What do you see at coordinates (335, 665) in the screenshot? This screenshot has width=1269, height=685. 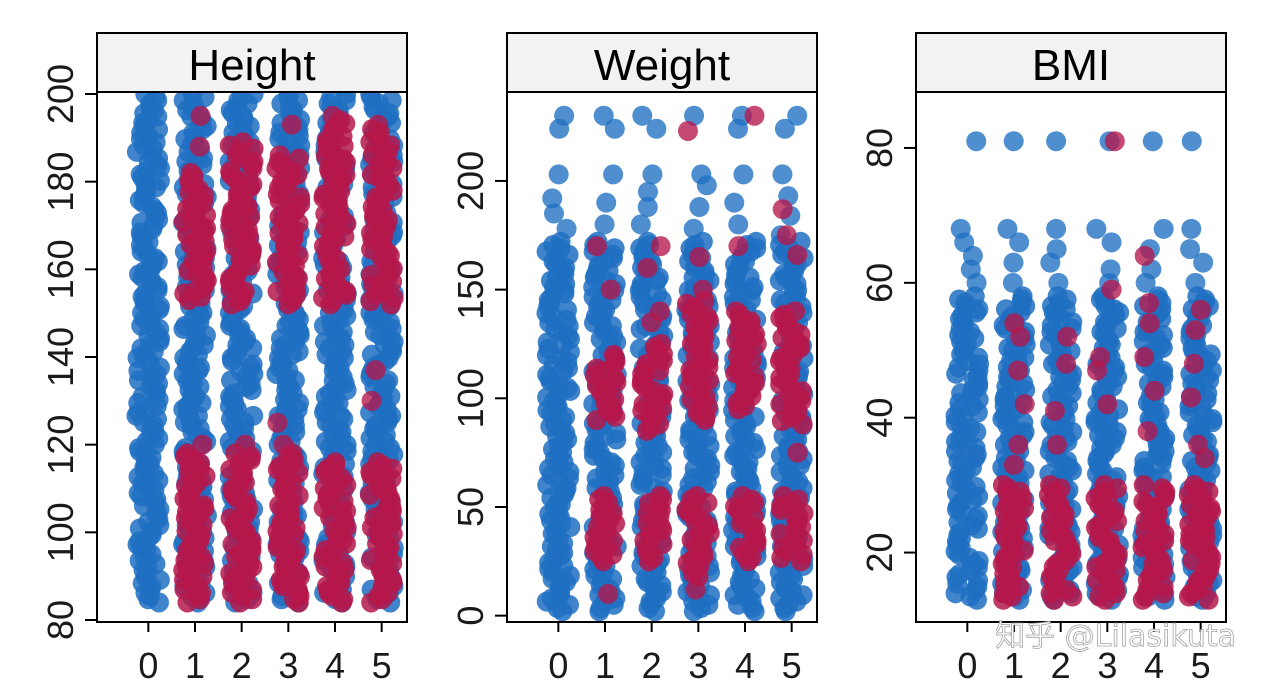 I see `x-tick-label: 4` at bounding box center [335, 665].